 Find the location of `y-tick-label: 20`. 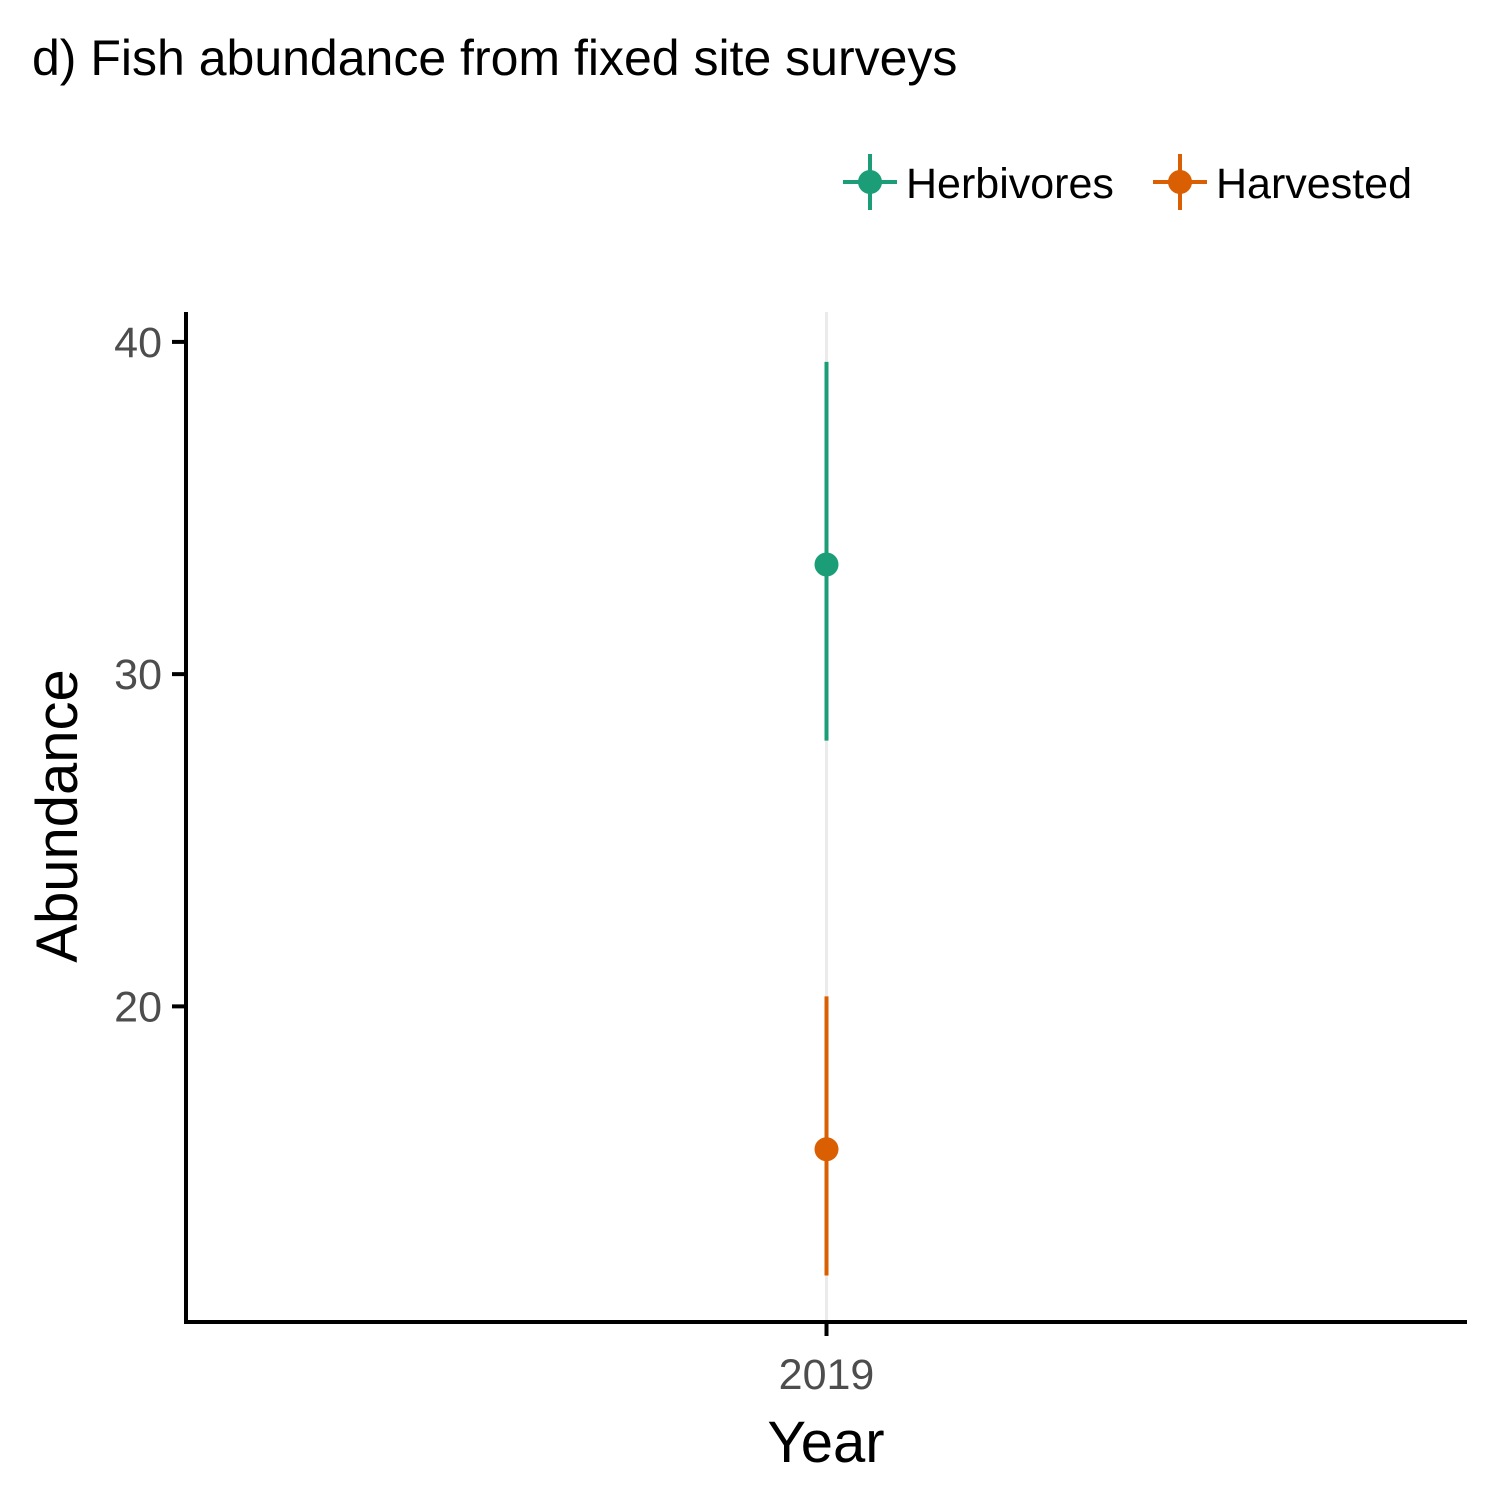

y-tick-label: 20 is located at coordinates (138, 1007).